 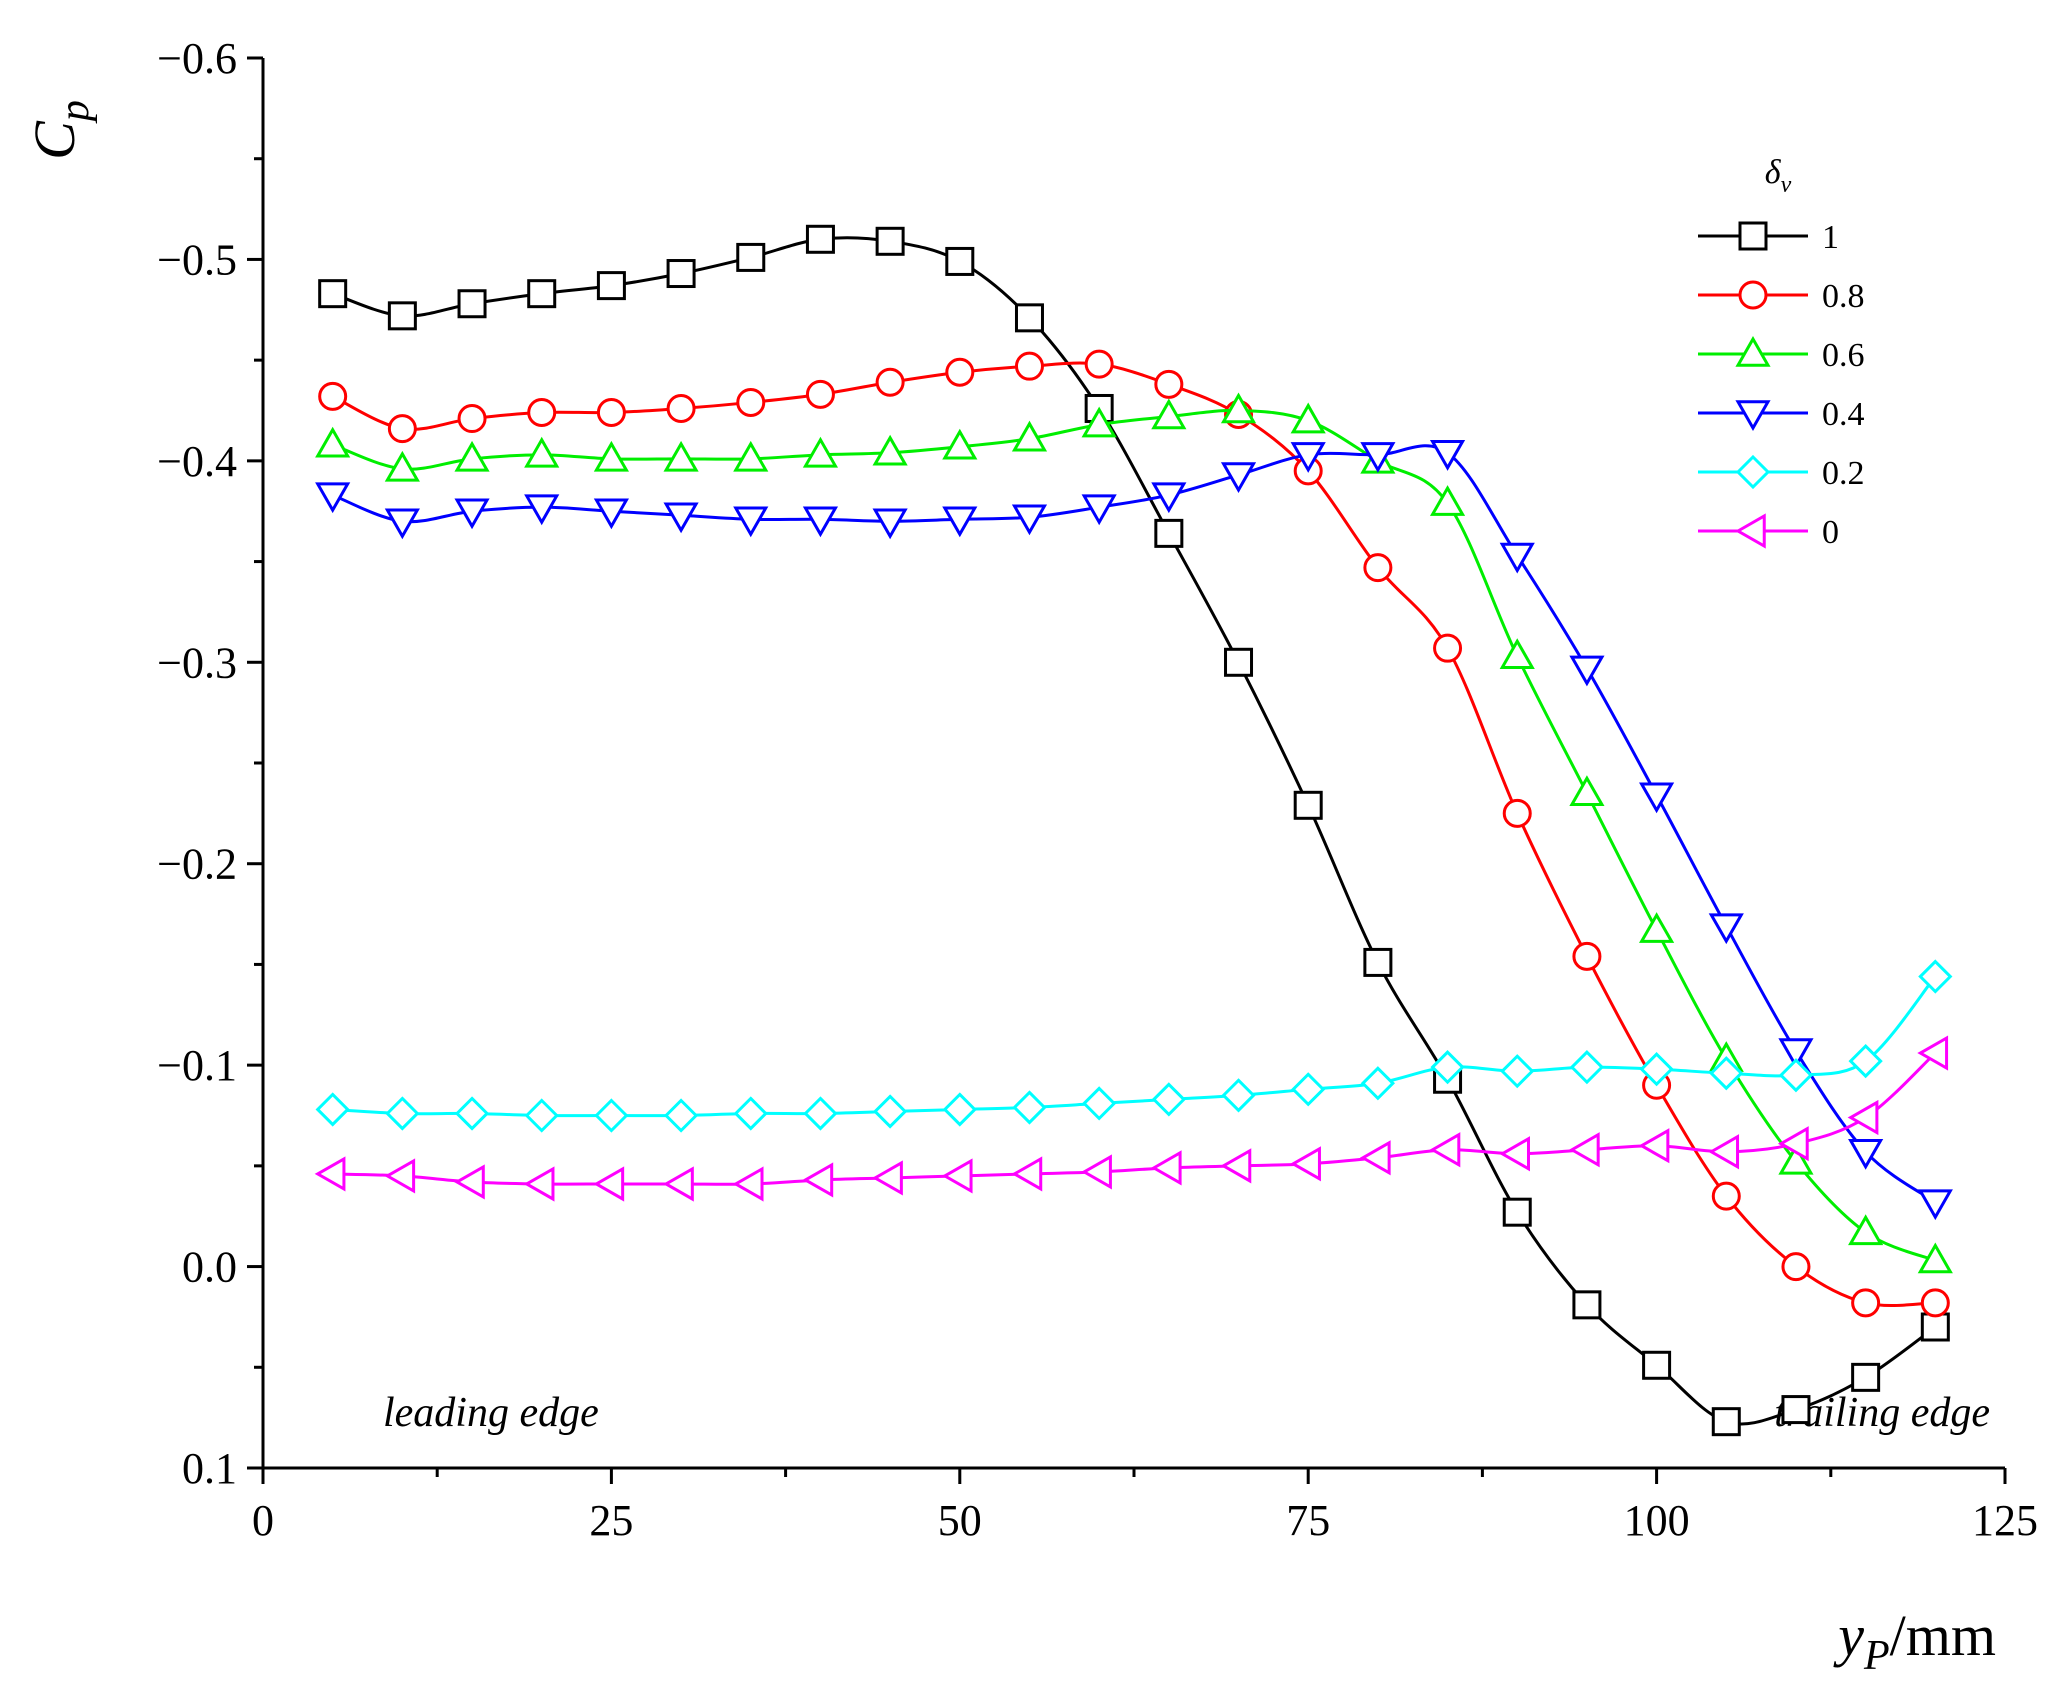 I want to click on legend-label: 0.6, so click(x=1843, y=355).